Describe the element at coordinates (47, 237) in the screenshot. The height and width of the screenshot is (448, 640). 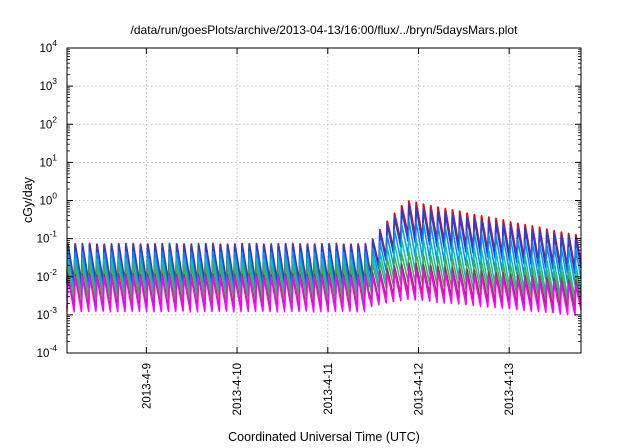
I see `y-tick-label: 10⁻¹` at that location.